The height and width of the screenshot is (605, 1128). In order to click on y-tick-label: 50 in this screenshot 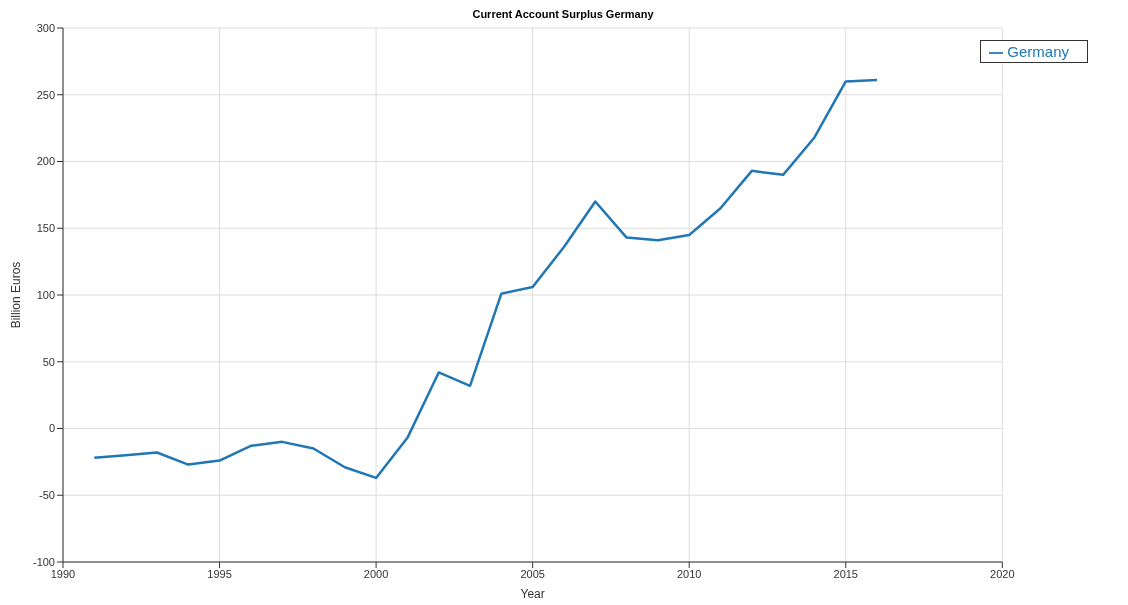, I will do `click(48, 361)`.